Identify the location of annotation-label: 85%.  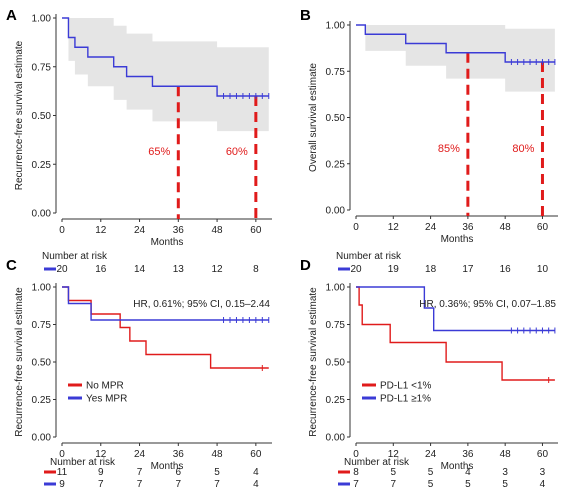
(449, 149).